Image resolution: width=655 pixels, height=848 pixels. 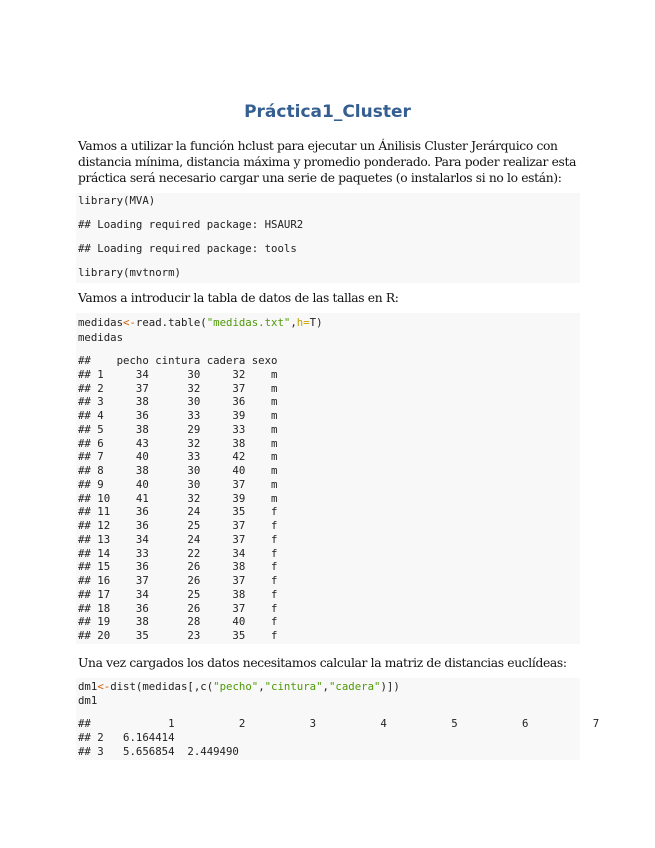 What do you see at coordinates (178, 512) in the screenshot?
I see `table-row: ## 11 36 24 35 f` at bounding box center [178, 512].